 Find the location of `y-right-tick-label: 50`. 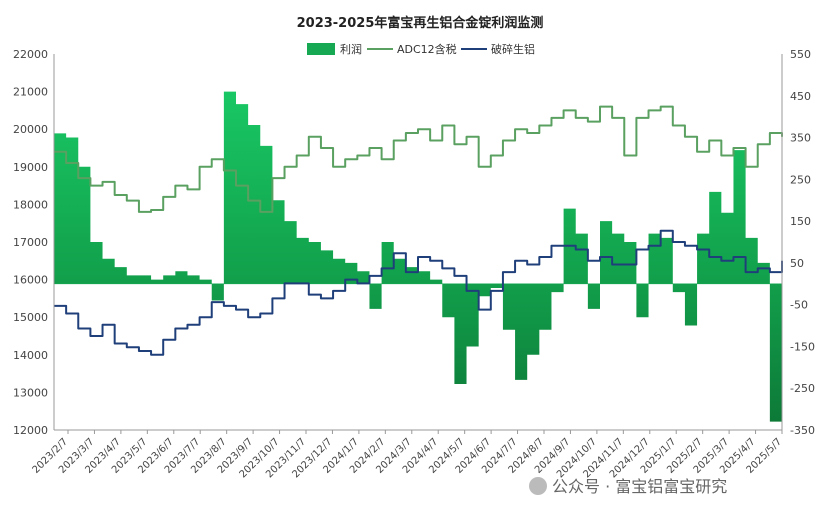

y-right-tick-label: 50 is located at coordinates (797, 263).